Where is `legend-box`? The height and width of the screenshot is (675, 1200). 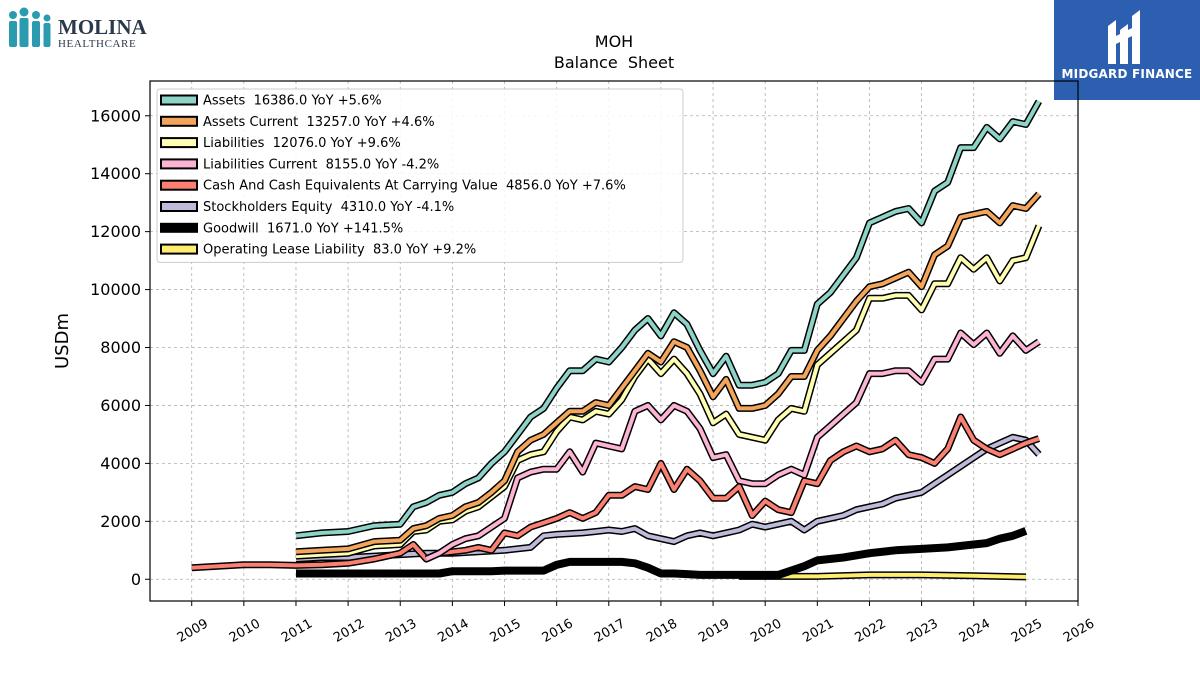 legend-box is located at coordinates (420, 175).